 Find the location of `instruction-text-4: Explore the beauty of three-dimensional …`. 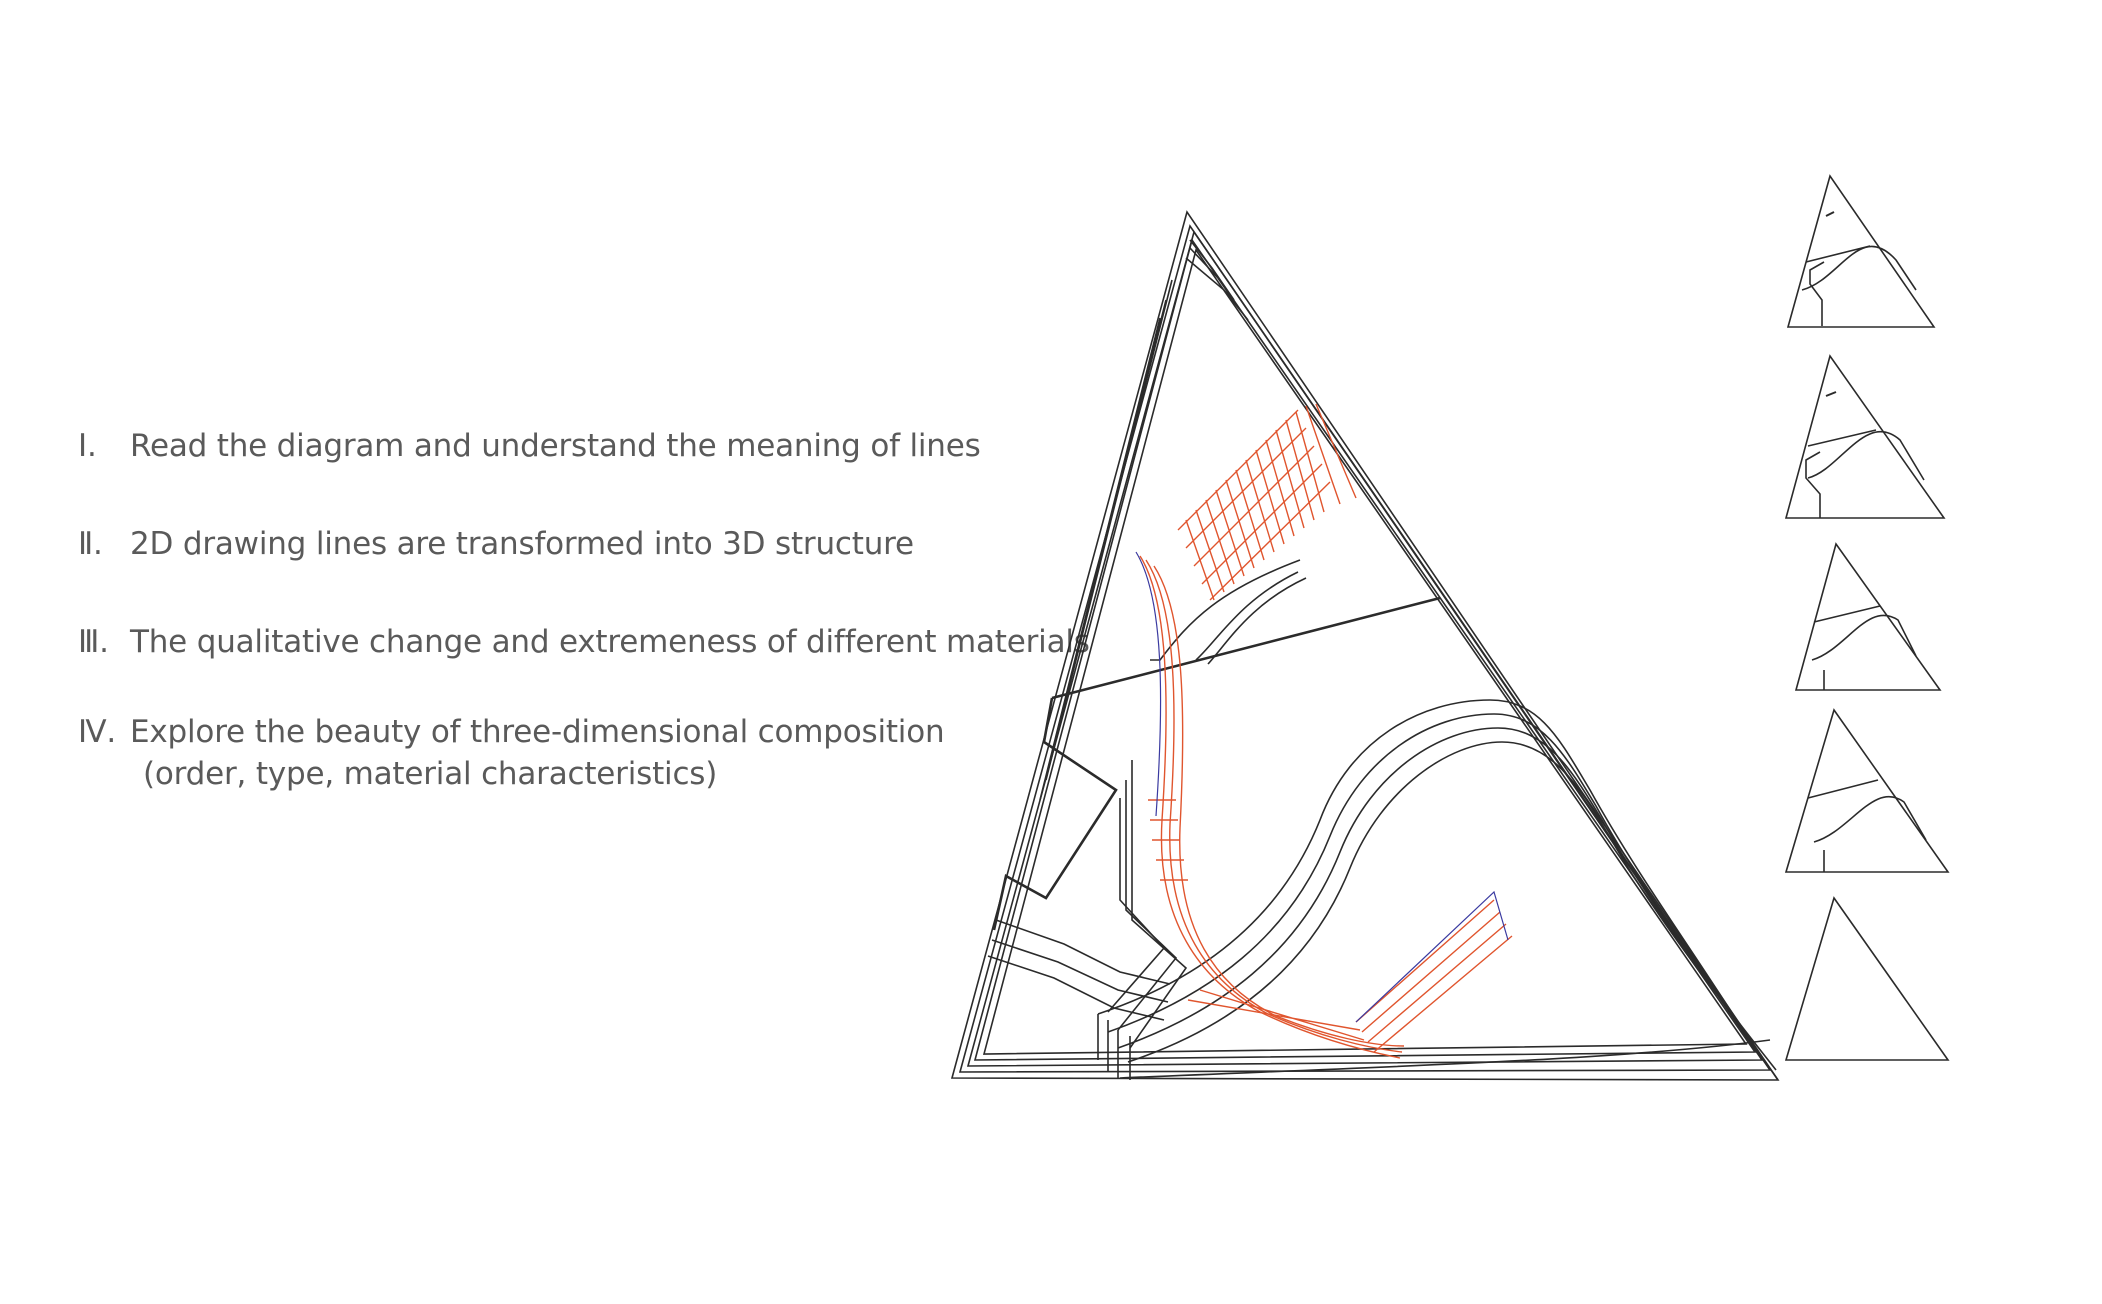

instruction-text-4: Explore the beauty of three-dimensional … is located at coordinates (537, 732).